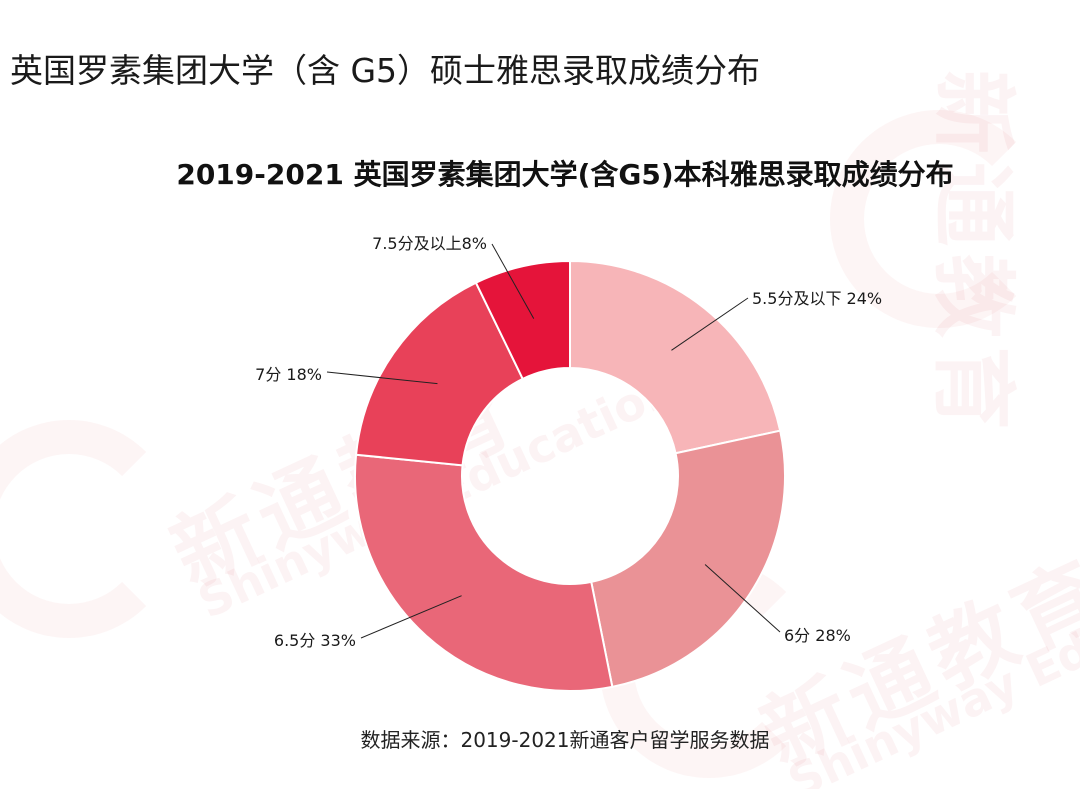 This screenshot has height=789, width=1080. What do you see at coordinates (385, 70) in the screenshot?
I see `page-title: 英国罗素集团大学（含 G5）硕士雅思录取成绩分布` at bounding box center [385, 70].